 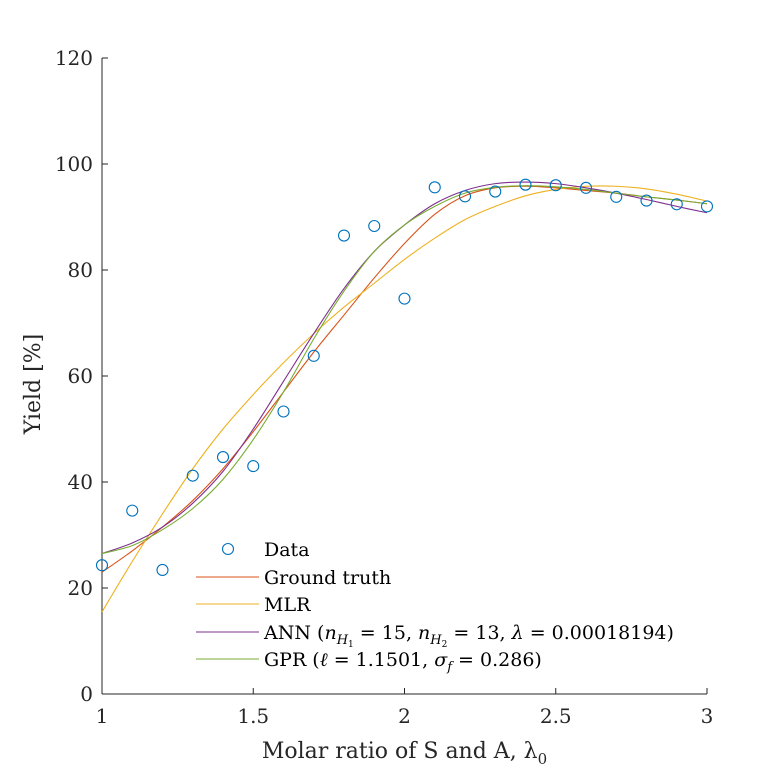 I want to click on x-axis-title: Molar ratio of S and A, λ0, so click(x=404, y=753).